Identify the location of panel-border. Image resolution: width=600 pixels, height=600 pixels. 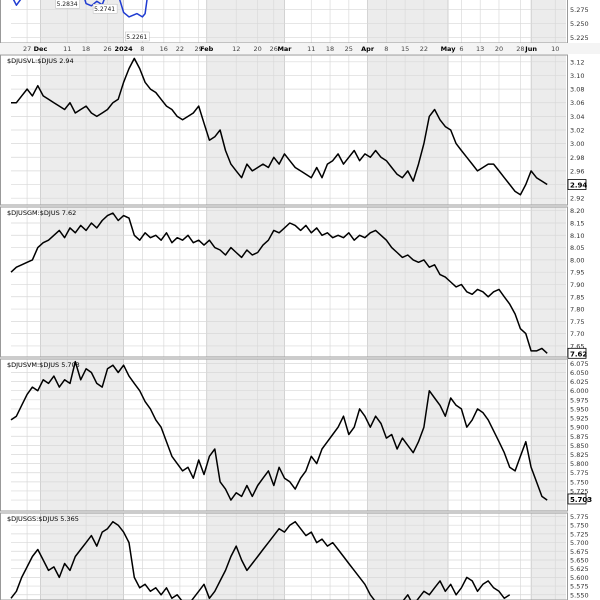
(284, 556).